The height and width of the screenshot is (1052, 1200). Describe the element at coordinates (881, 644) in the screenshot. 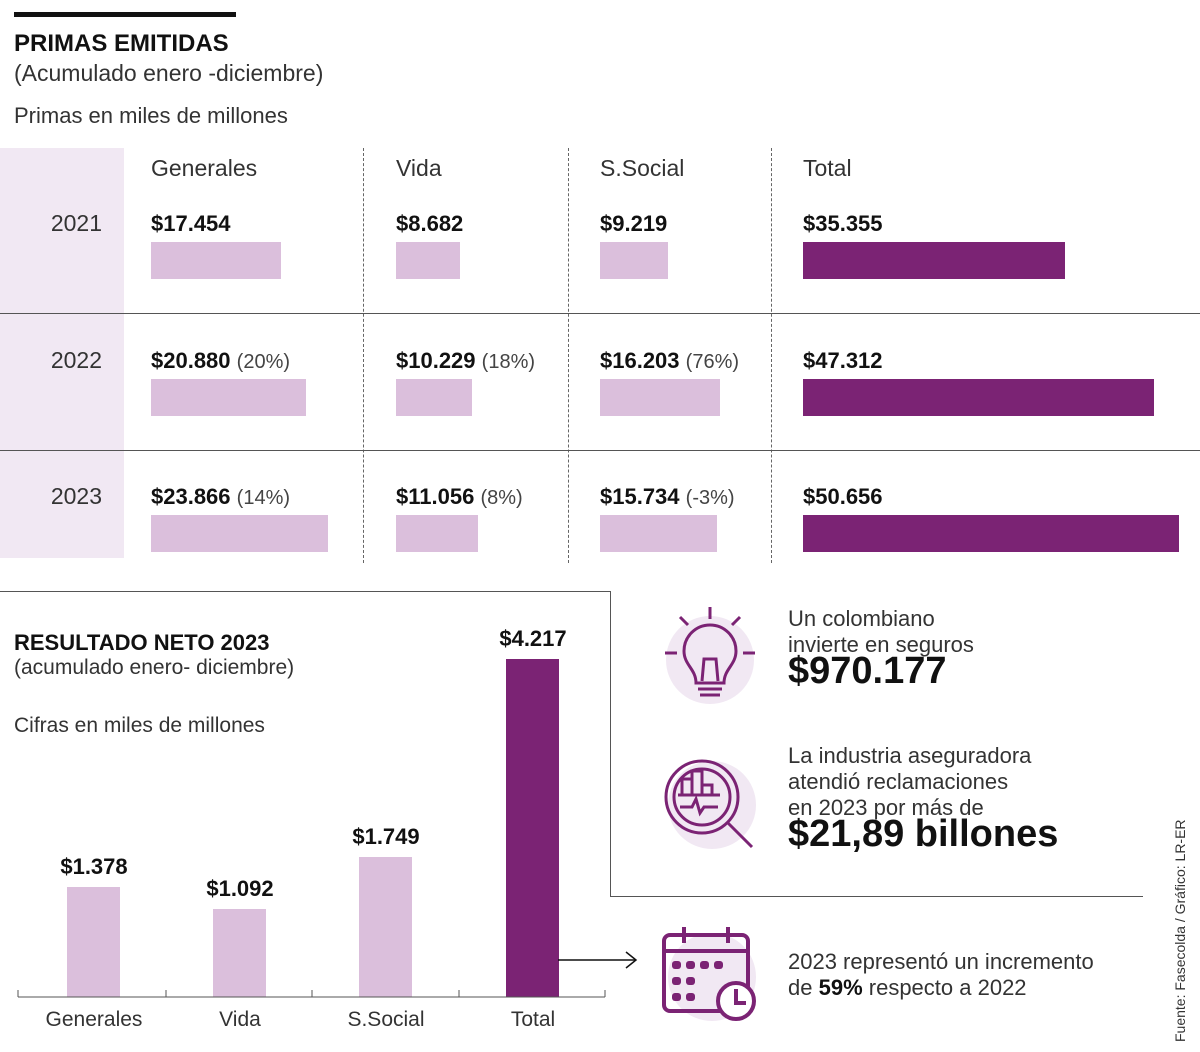

I see `info-text: invierte en seguros` at that location.